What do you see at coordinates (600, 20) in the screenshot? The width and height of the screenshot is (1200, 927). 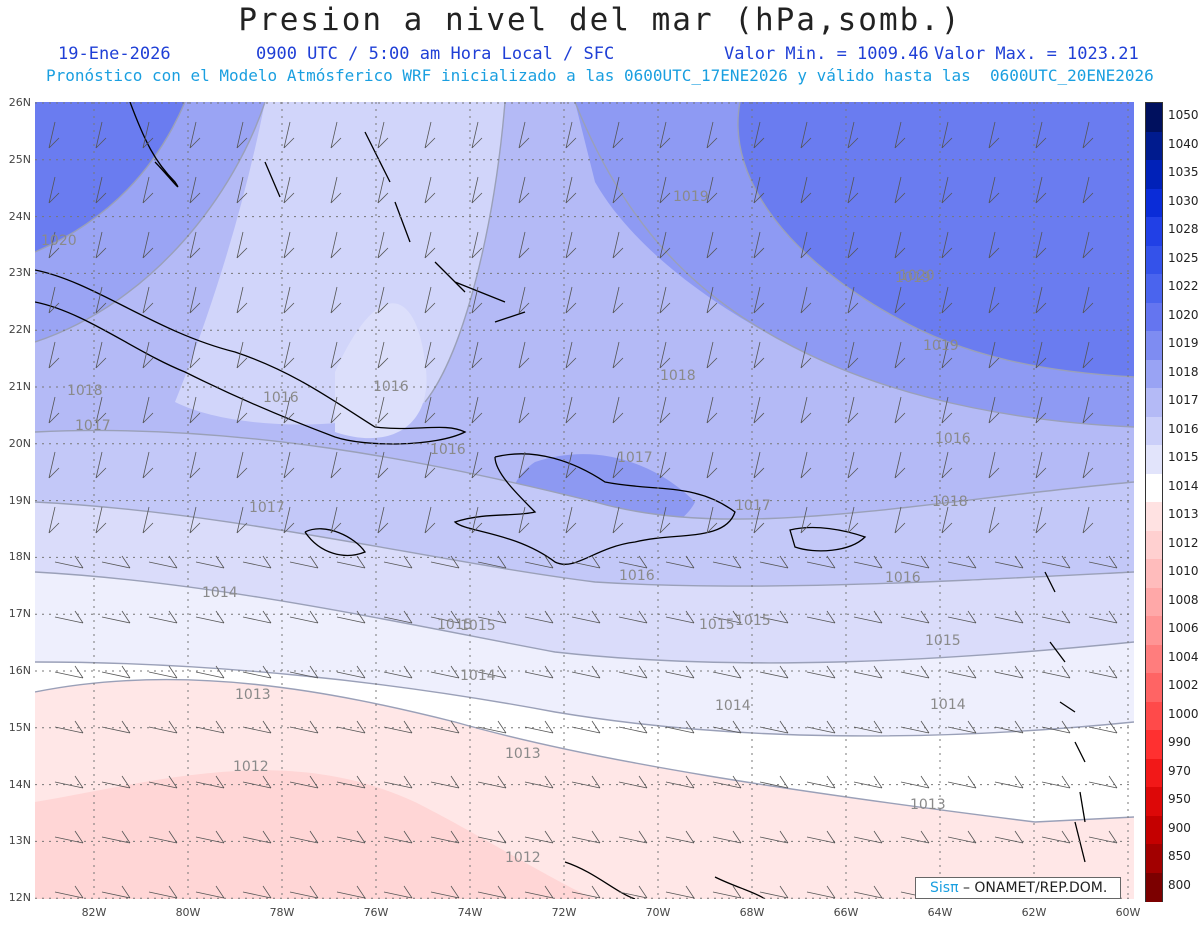 I see `map-title: Presion a nivel del mar (hPa,somb.)` at bounding box center [600, 20].